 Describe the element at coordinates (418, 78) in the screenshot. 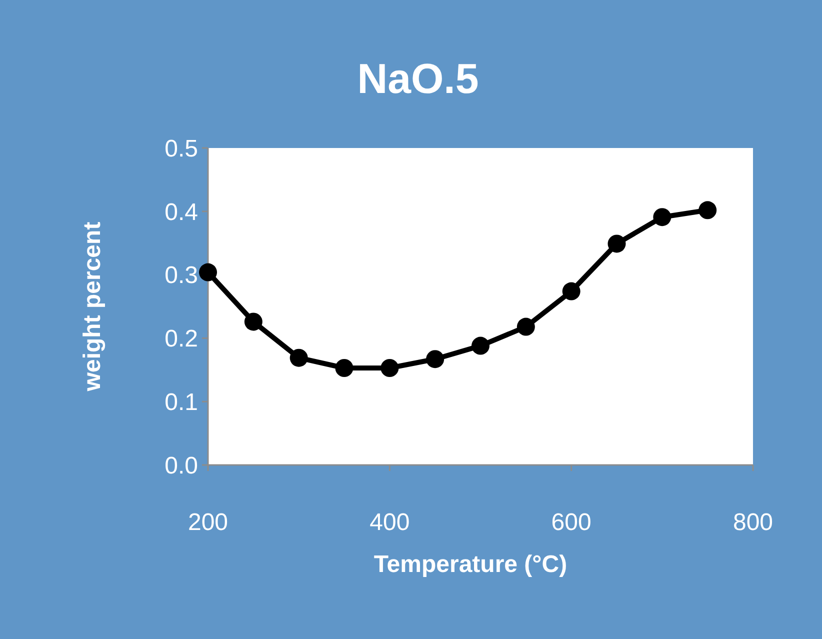

I see `chart-title: NaO.5` at that location.